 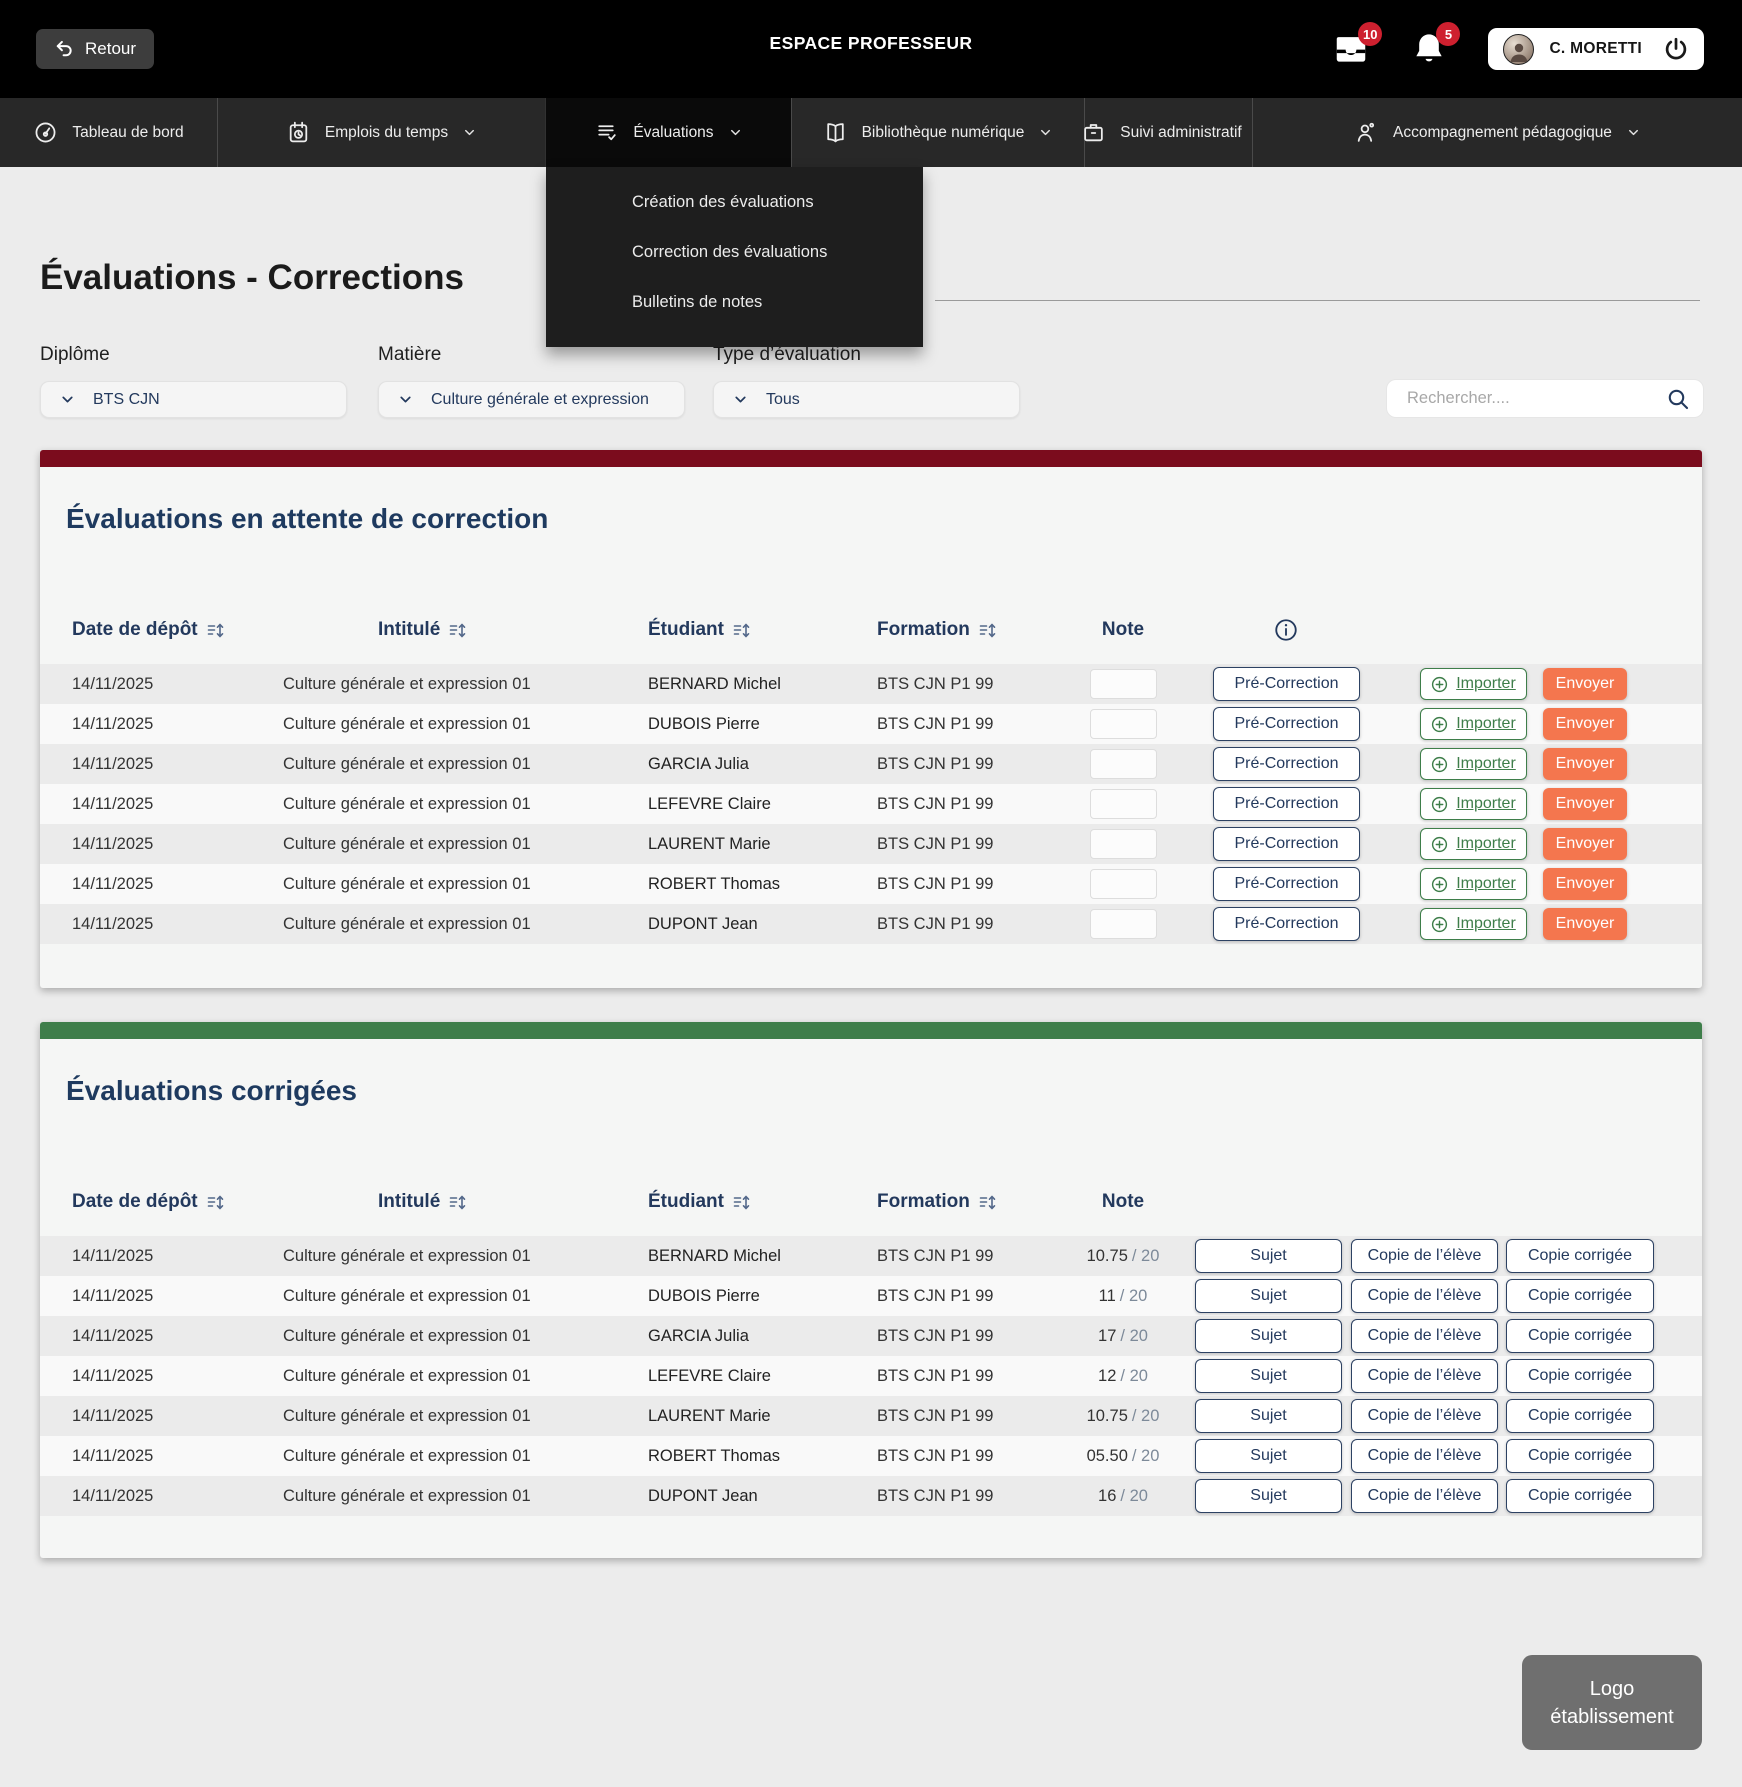 I want to click on cell-intitule: Culture générale et expression 01, so click(x=407, y=843).